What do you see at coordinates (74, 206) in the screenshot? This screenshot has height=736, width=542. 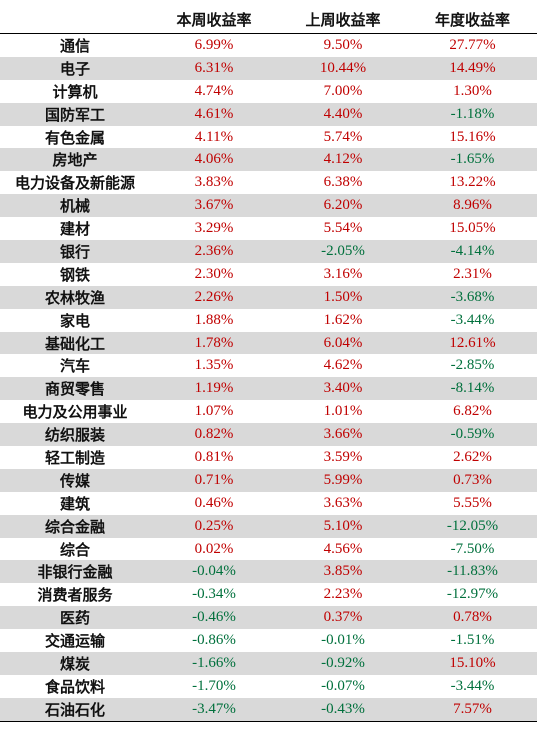 I see `industry-name-cell: 机械` at bounding box center [74, 206].